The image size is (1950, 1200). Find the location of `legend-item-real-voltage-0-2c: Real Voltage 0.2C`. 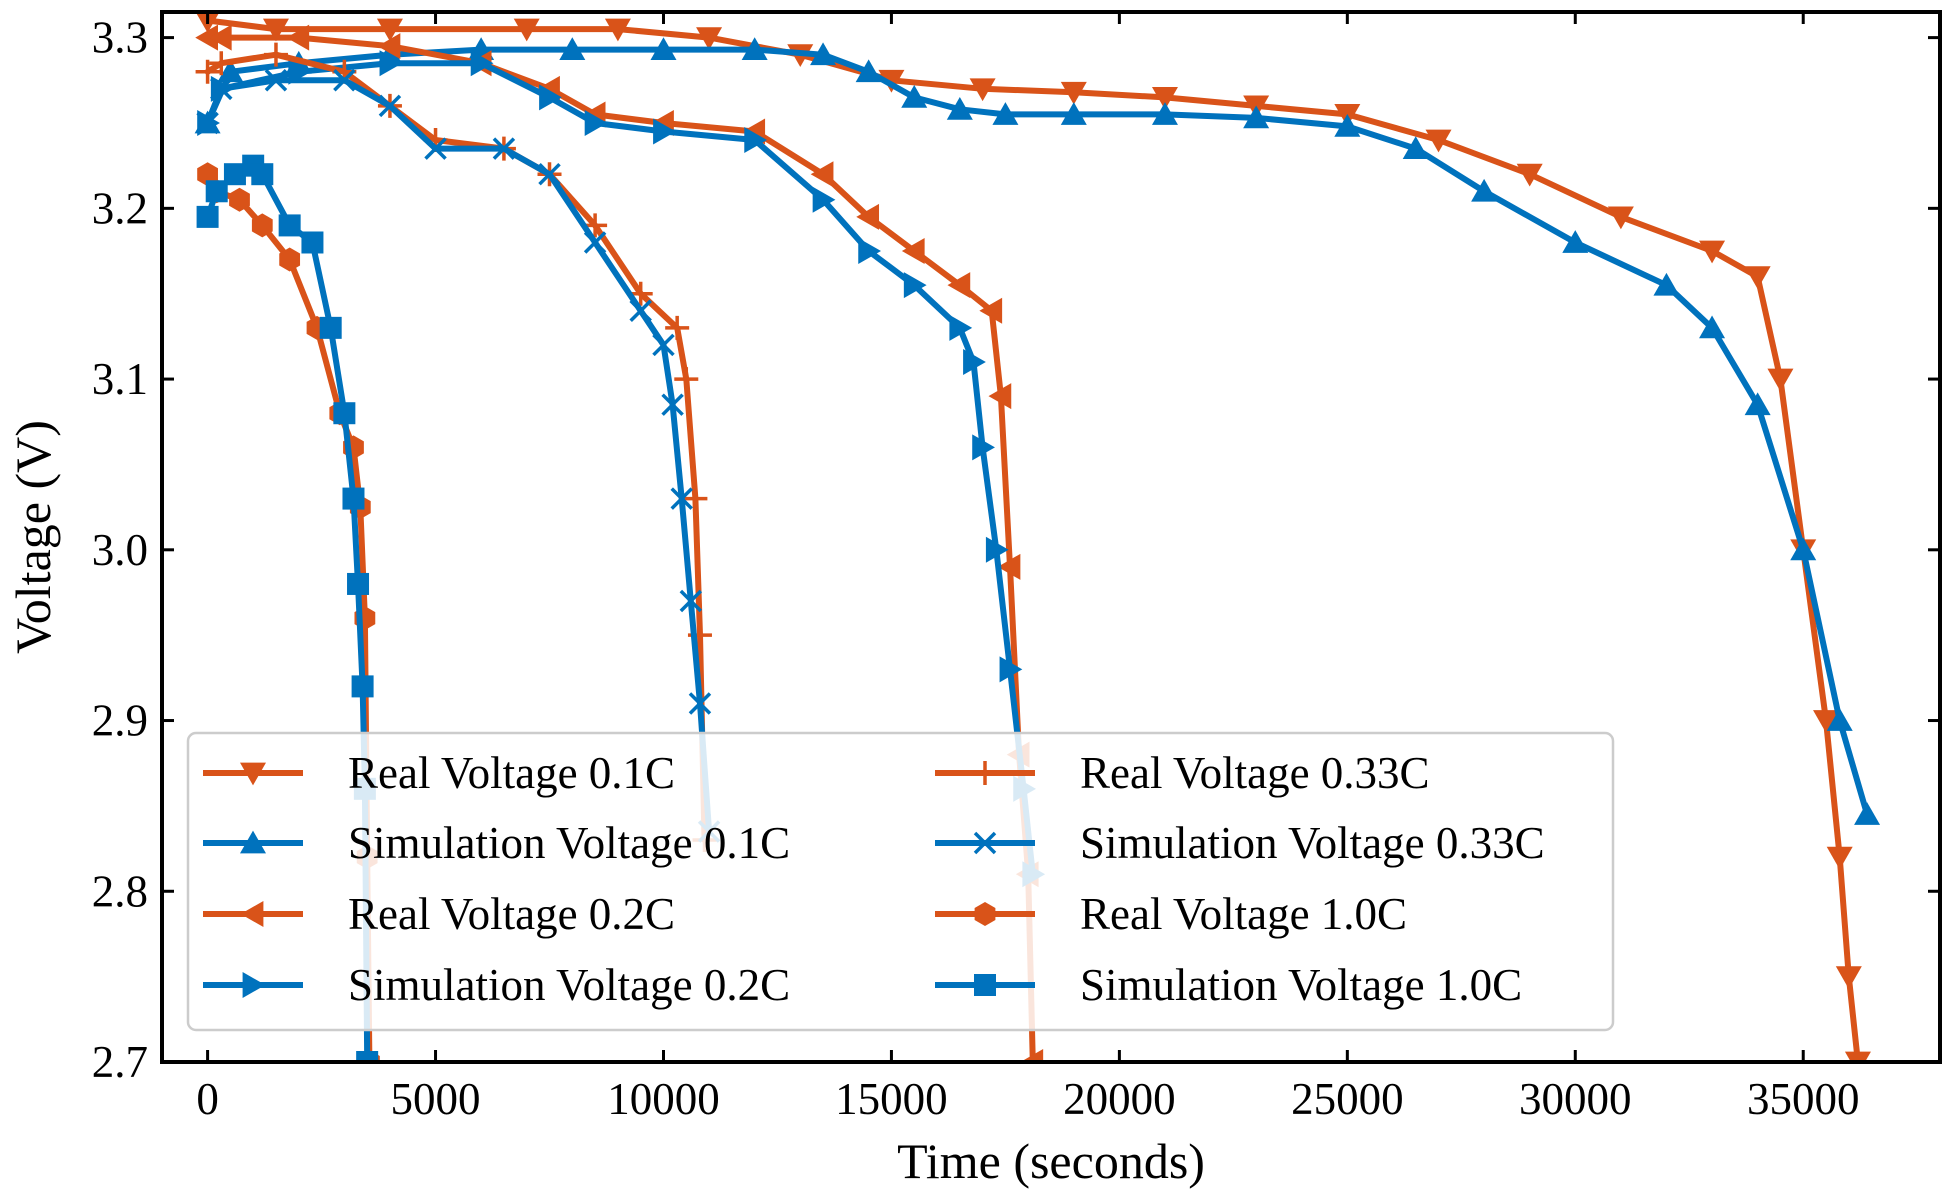

legend-item-real-voltage-0-2c: Real Voltage 0.2C is located at coordinates (439, 914).